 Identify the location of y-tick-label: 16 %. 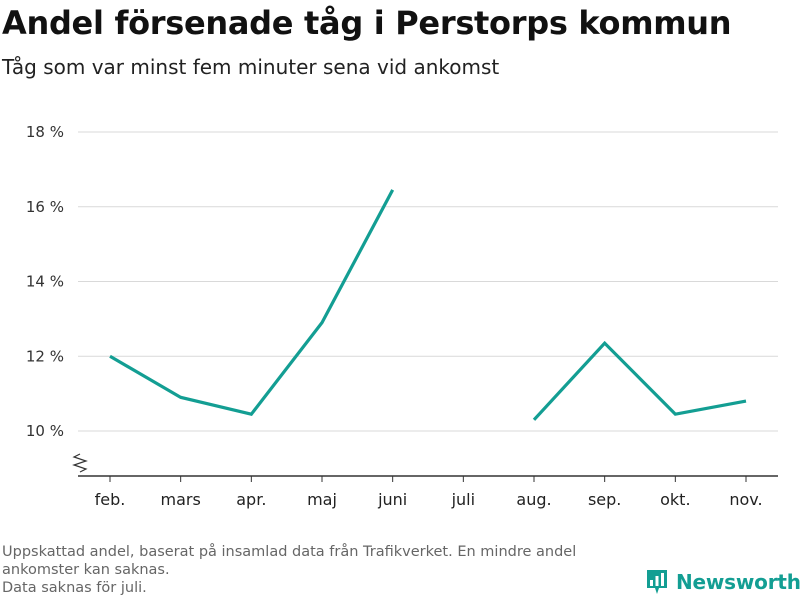
(45, 207).